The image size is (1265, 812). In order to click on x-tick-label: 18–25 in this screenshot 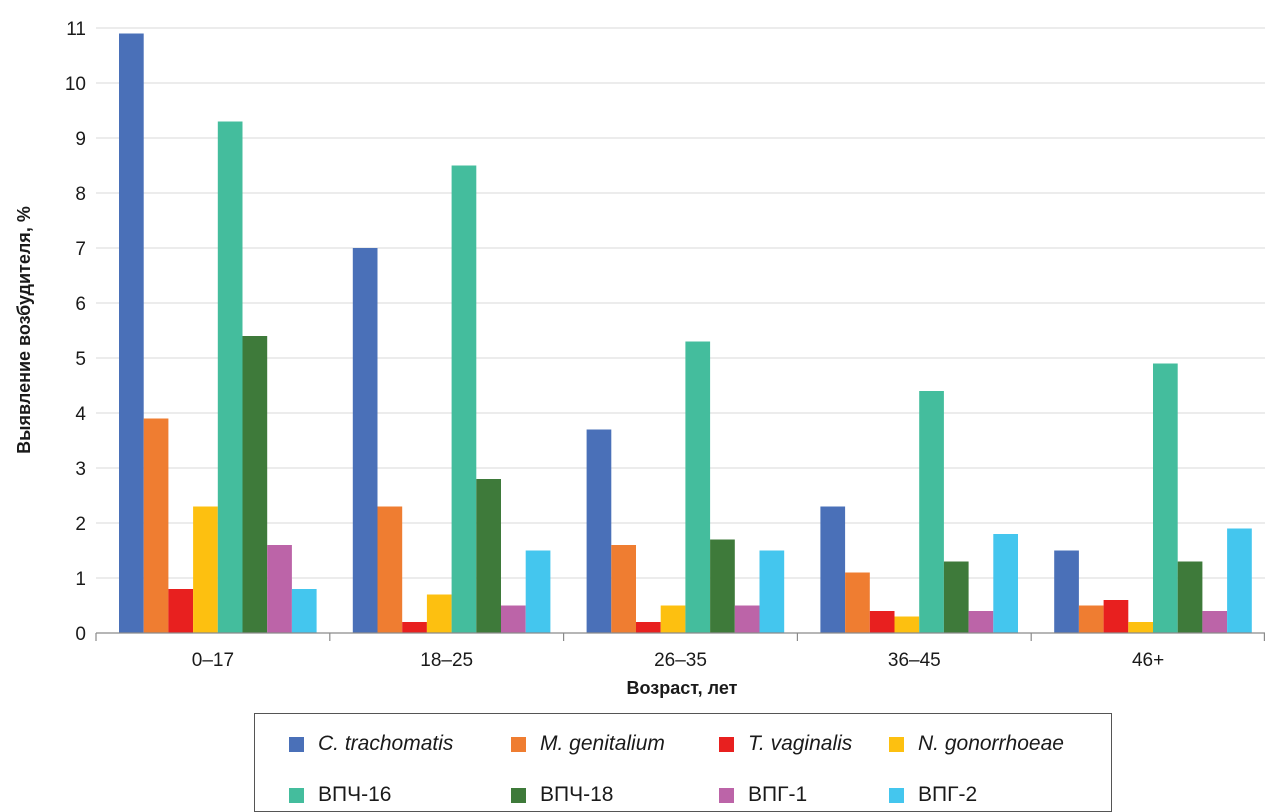, I will do `click(446, 660)`.